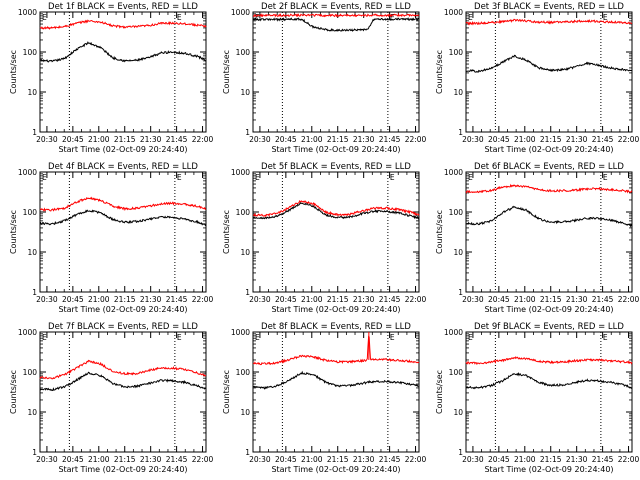 This screenshot has width=640, height=480. What do you see at coordinates (549, 327) in the screenshot?
I see `chart-title: Det 9f BLACK = Events, RED = LLD` at bounding box center [549, 327].